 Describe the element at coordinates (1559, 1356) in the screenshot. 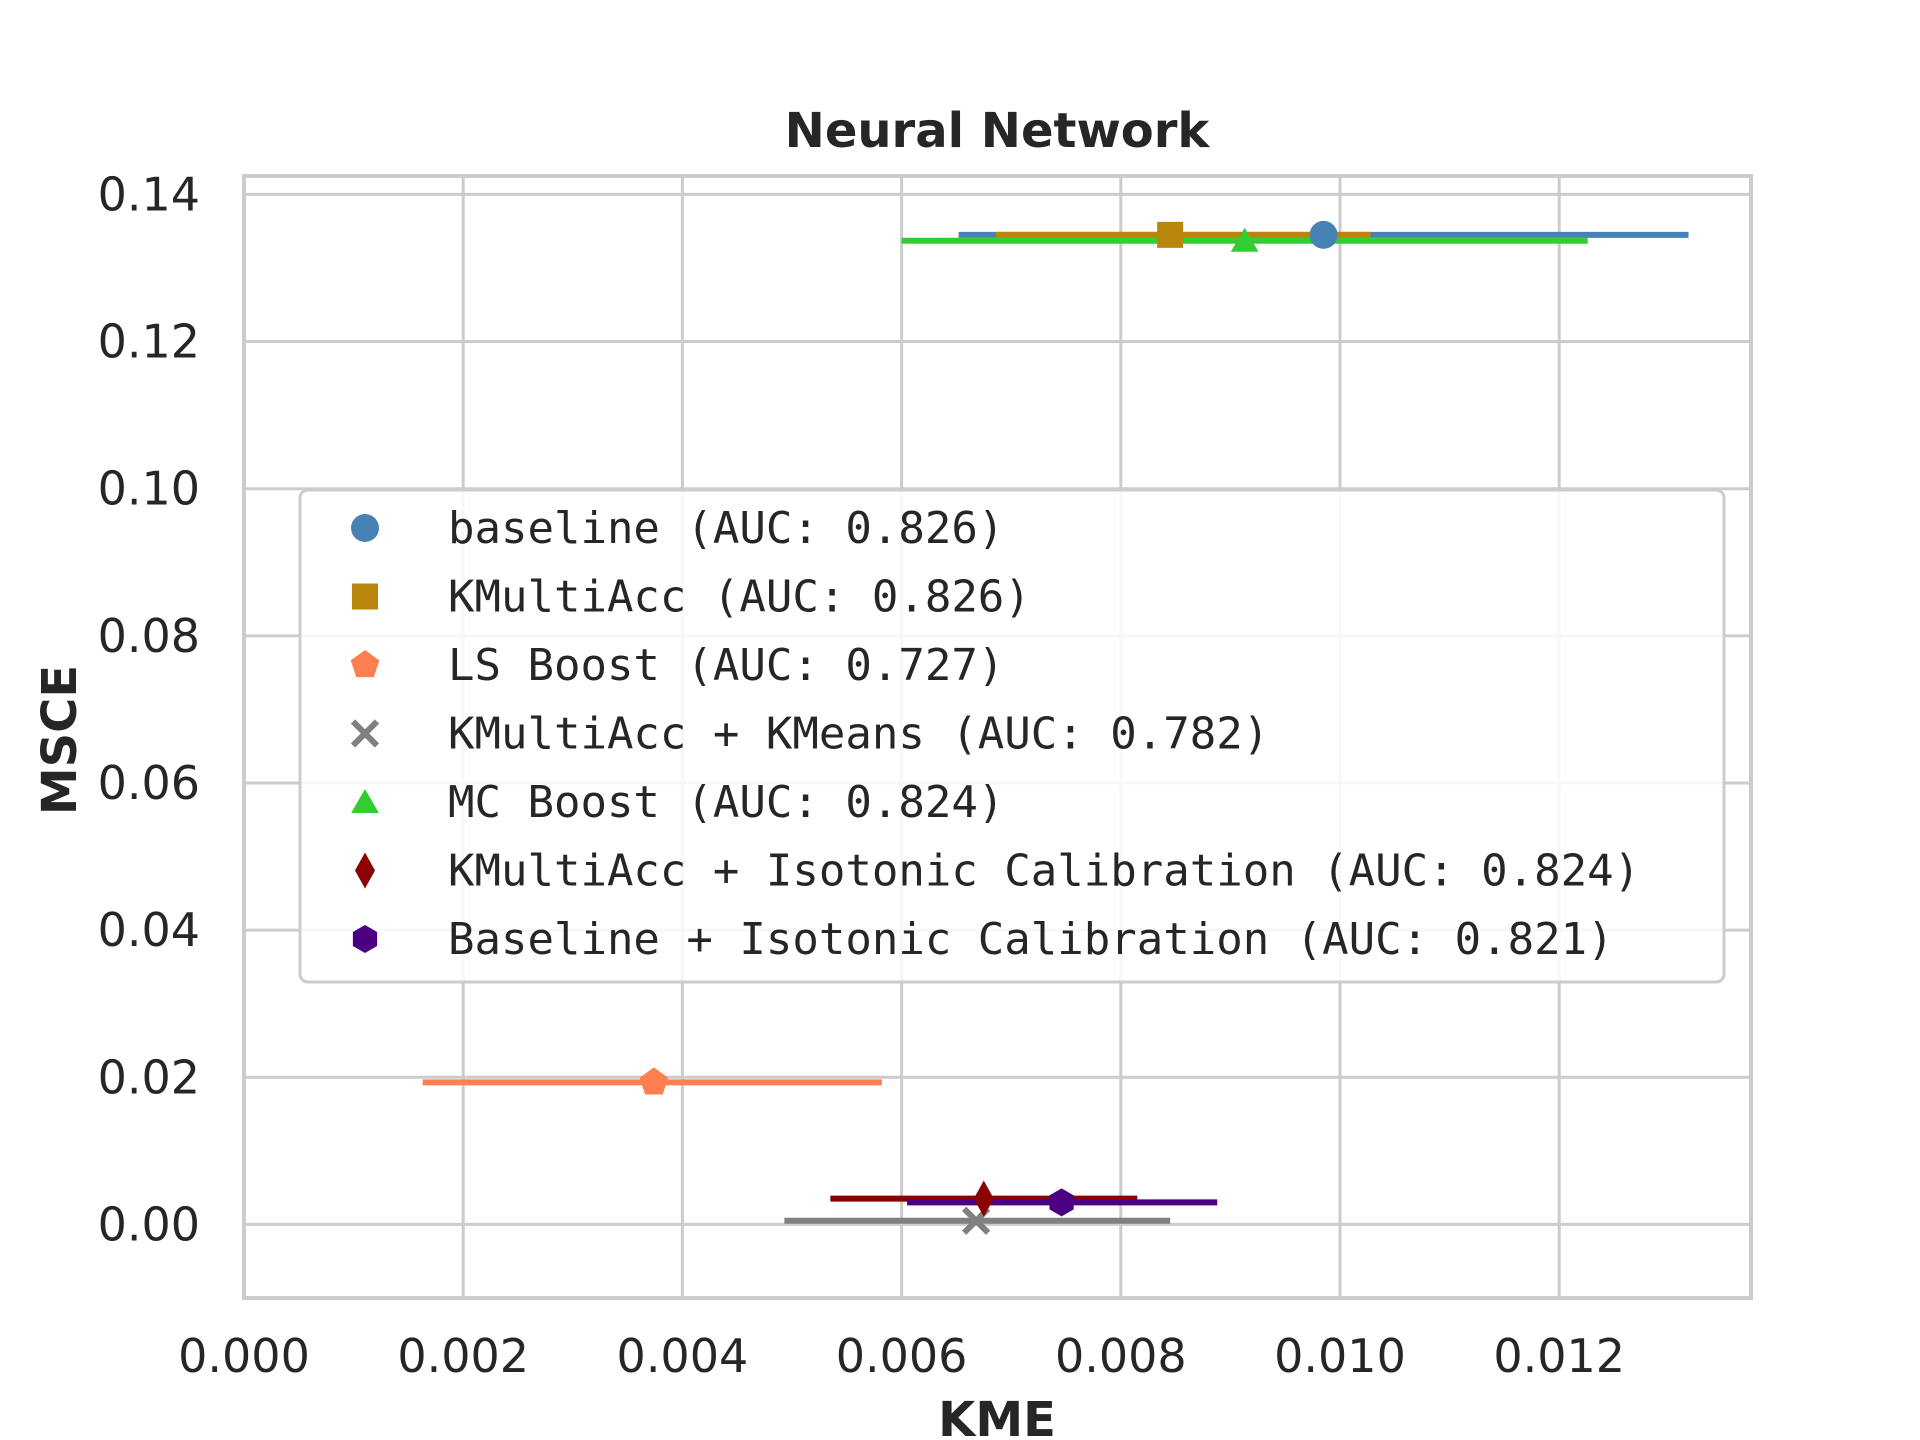

I see `x-tick-label: 0.012` at that location.